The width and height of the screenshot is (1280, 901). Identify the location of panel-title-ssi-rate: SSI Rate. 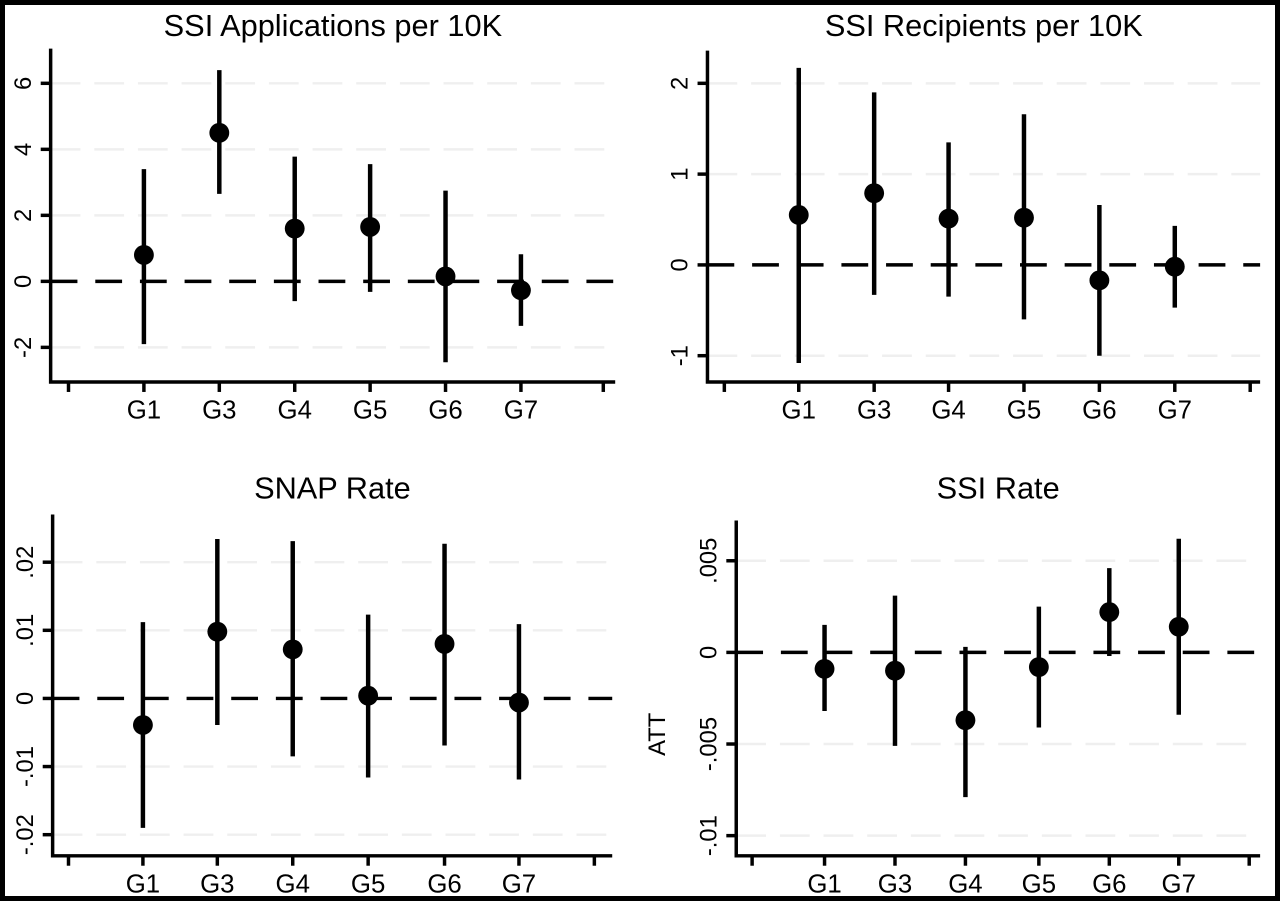
(998, 488).